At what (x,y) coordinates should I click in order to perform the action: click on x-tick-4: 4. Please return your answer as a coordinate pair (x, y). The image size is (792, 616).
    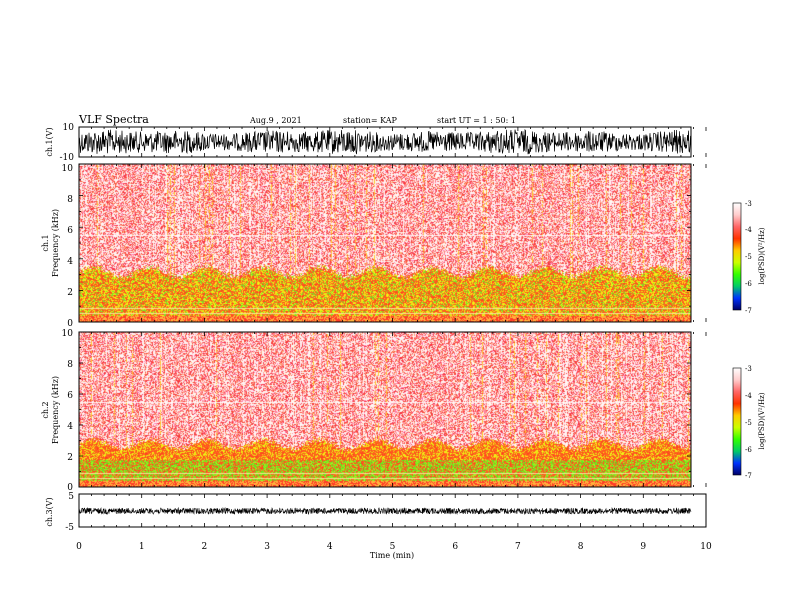
    Looking at the image, I should click on (330, 547).